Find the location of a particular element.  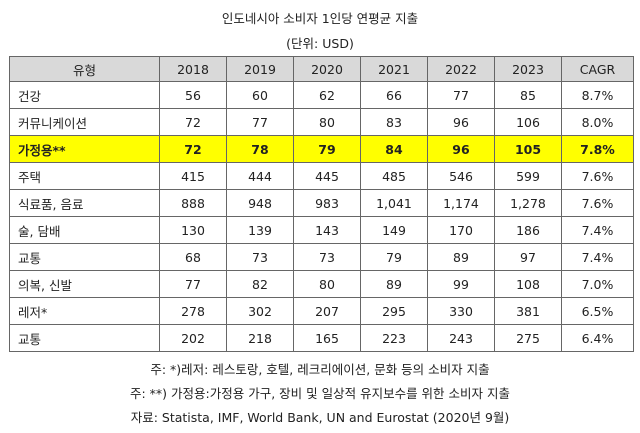

unit-caption: (단위: USD) is located at coordinates (320, 43).